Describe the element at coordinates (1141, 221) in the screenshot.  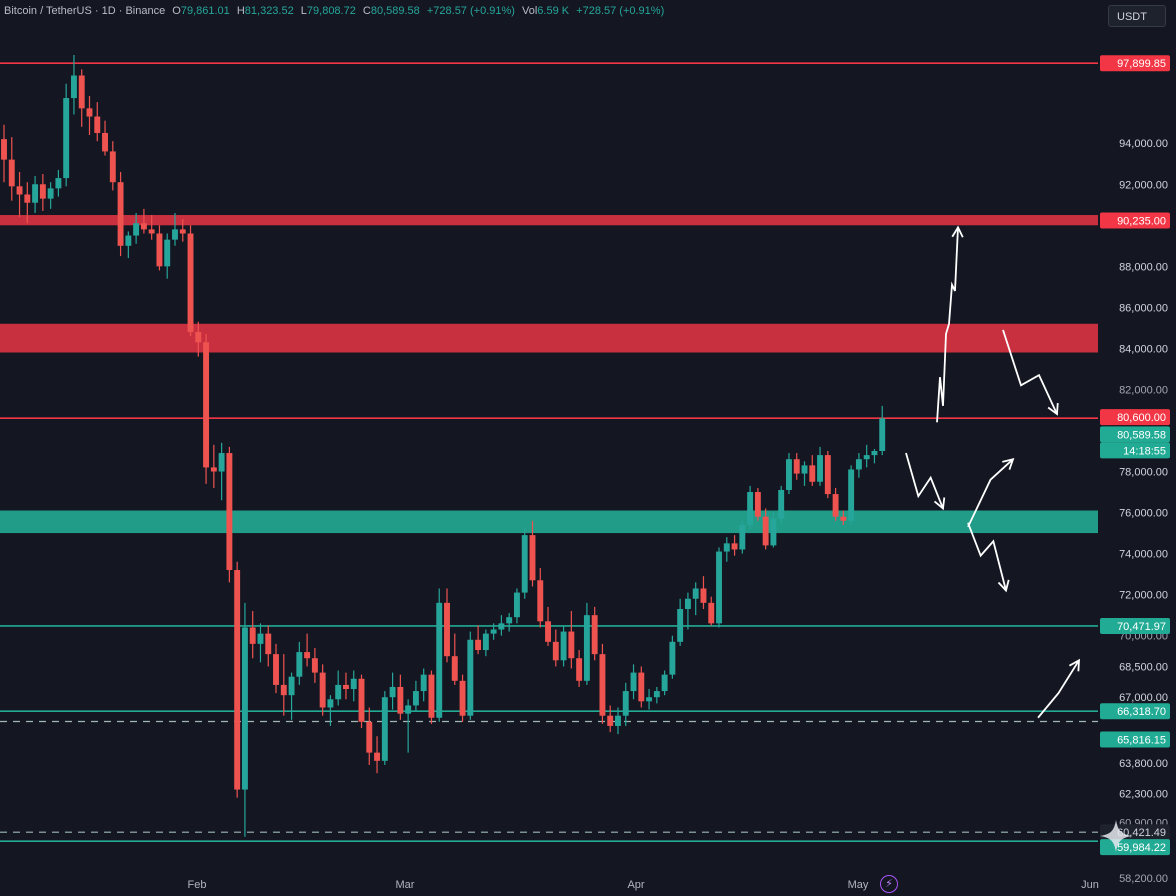
I see `price-badge: 90,235.00` at that location.